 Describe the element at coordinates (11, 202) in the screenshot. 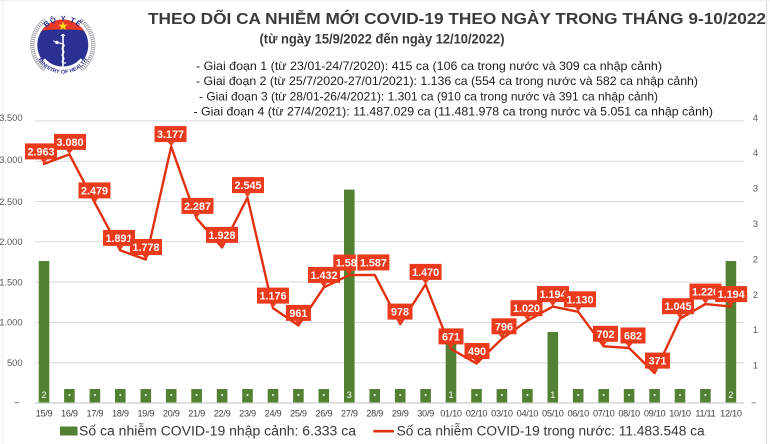

I see `svg-text: 2.500` at that location.